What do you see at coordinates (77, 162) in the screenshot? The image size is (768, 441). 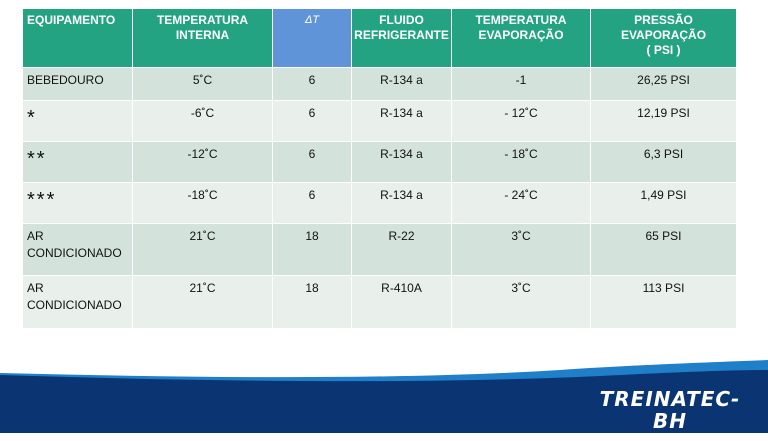 I see `cell-equipment: **` at bounding box center [77, 162].